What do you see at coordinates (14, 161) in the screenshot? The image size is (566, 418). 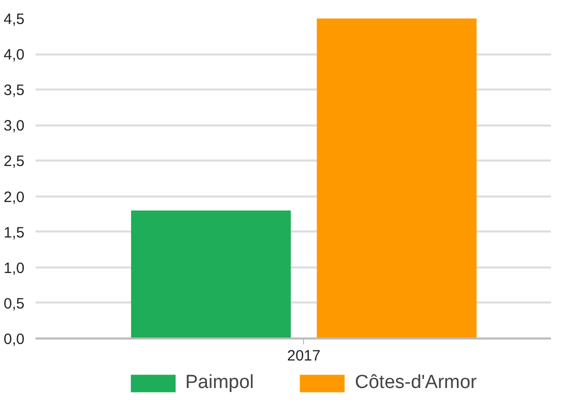 I see `y-tick-label: 2,5` at bounding box center [14, 161].